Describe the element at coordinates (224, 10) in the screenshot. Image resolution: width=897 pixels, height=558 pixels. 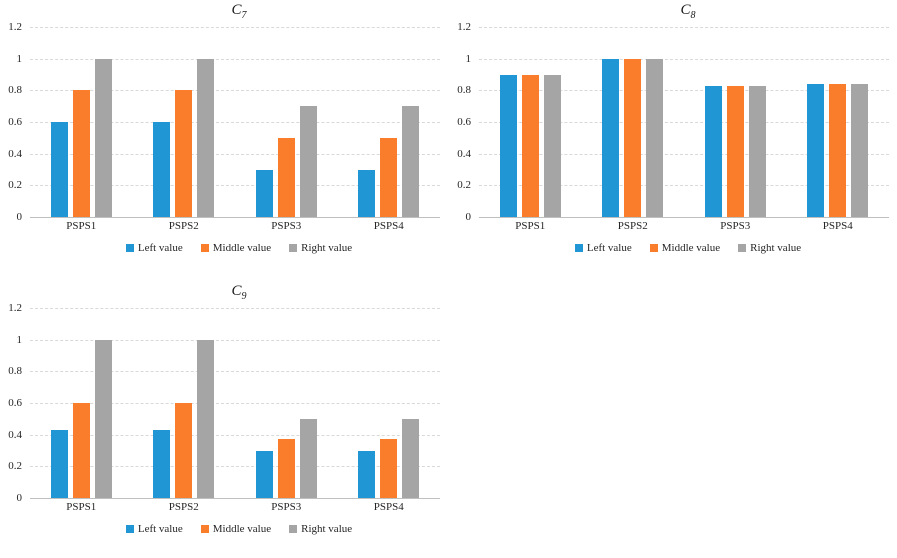
I see `chart-title: C7` at that location.